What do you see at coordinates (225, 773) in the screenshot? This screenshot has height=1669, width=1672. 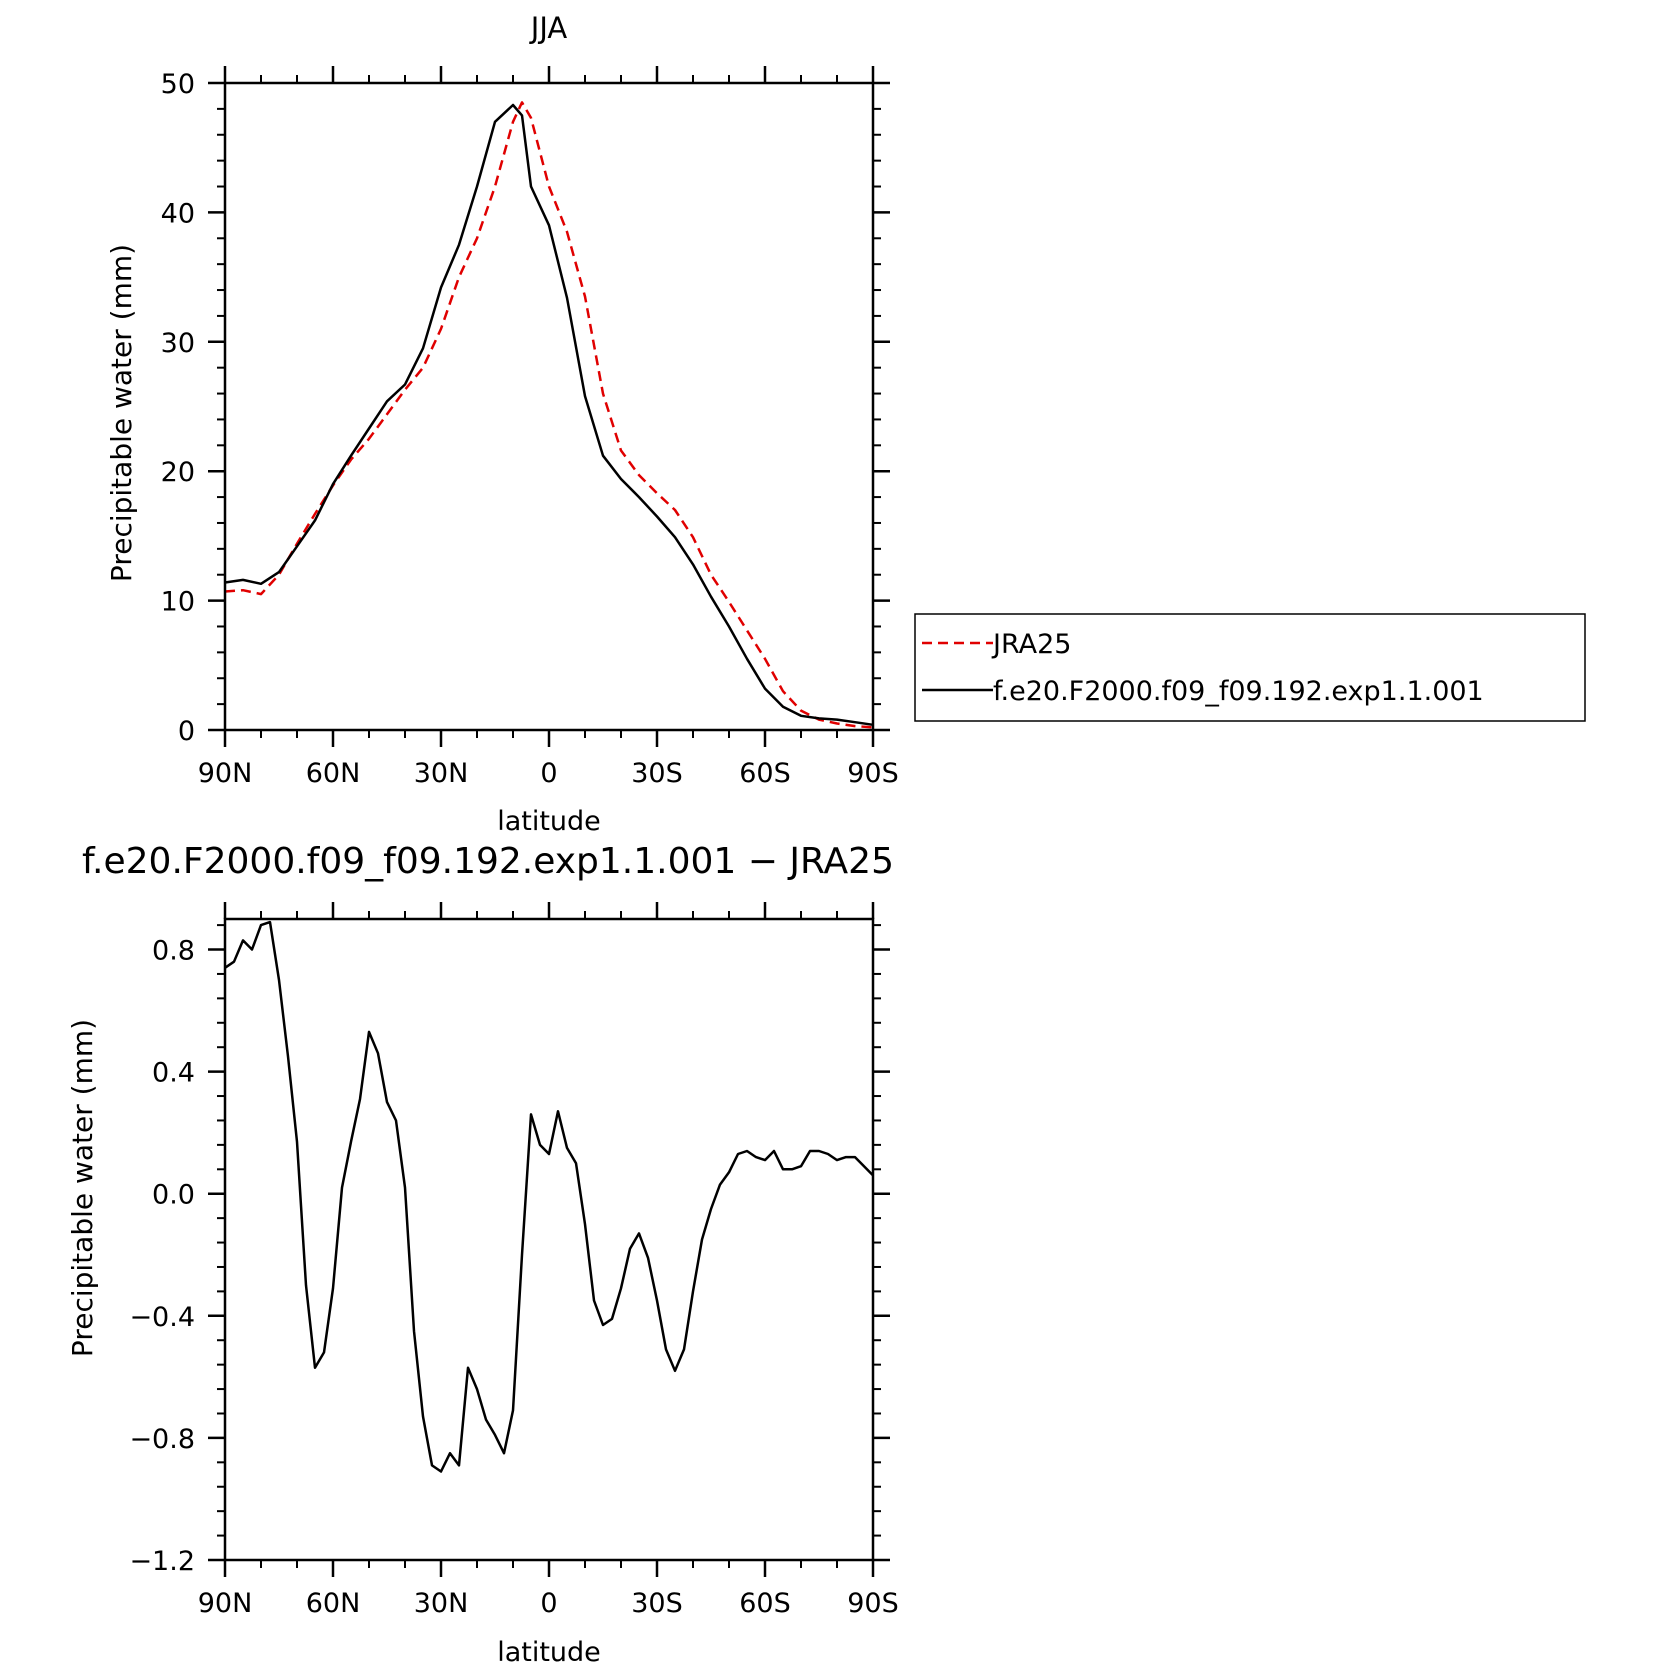 I see `top-panel-x-tick-label: 90N` at bounding box center [225, 773].